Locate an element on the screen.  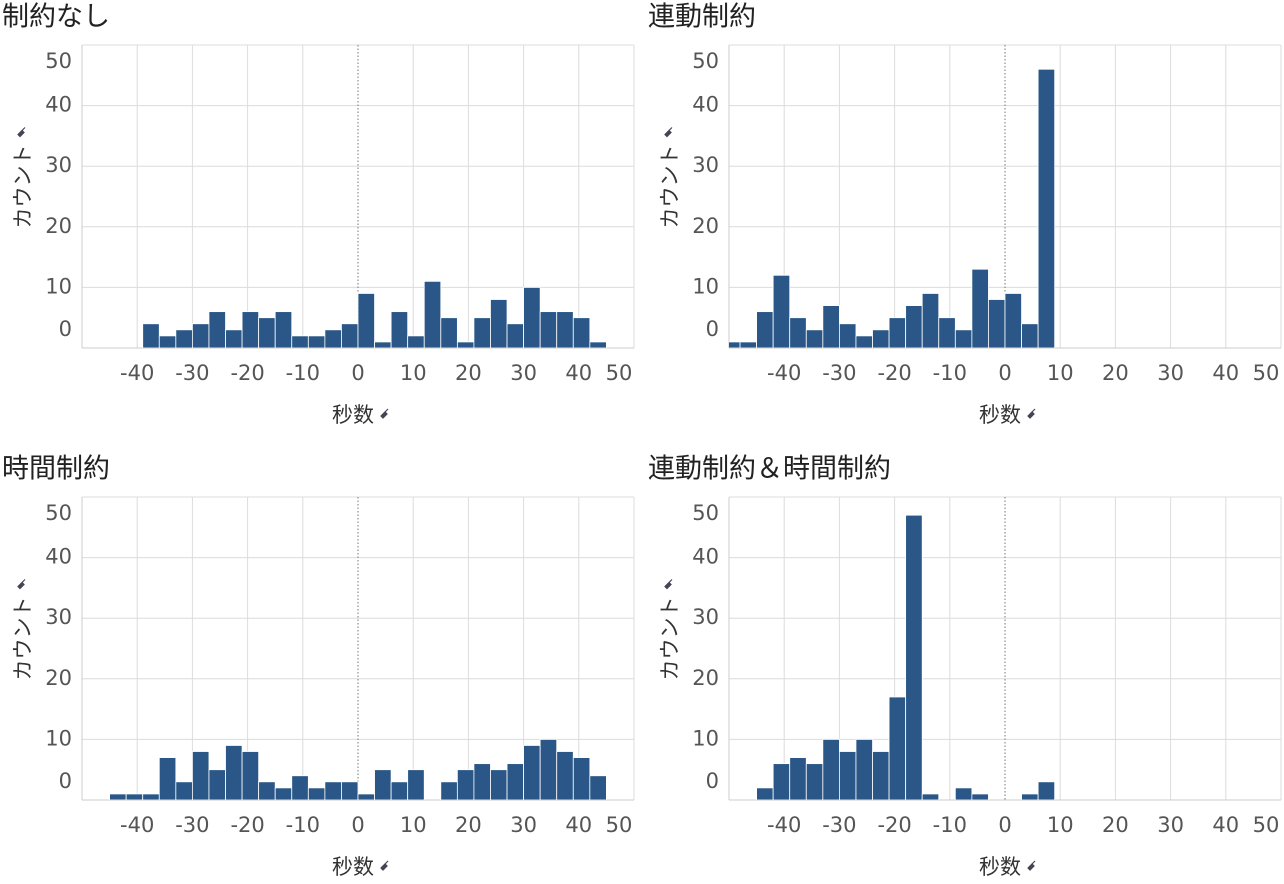
chart-title: 連動制約＆時間制約 is located at coordinates (769, 469).